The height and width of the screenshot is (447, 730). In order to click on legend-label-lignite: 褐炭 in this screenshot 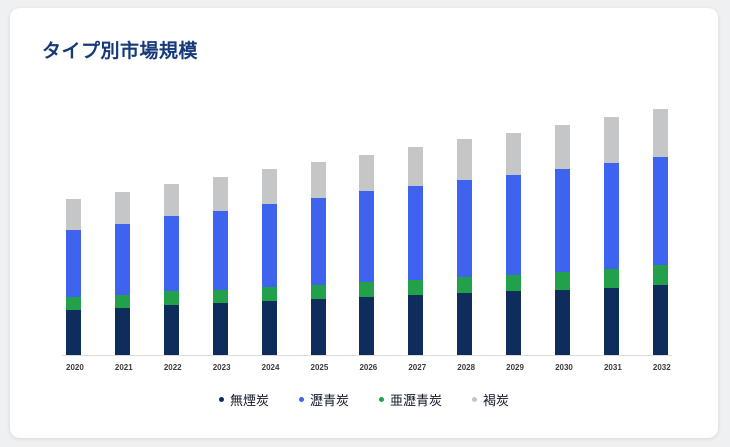, I will do `click(496, 400)`.